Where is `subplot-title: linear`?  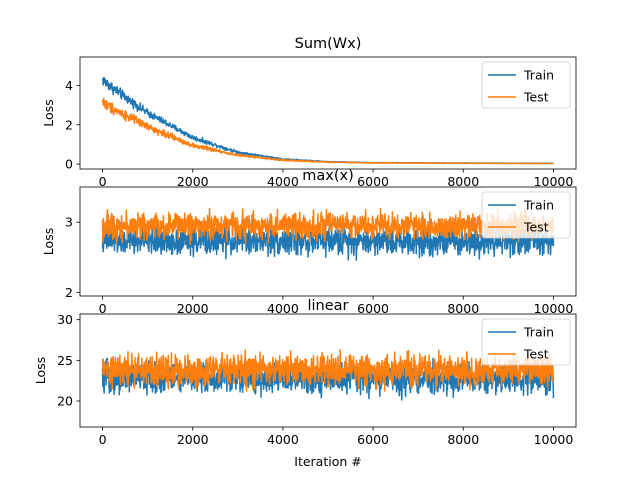
subplot-title: linear is located at coordinates (327, 306).